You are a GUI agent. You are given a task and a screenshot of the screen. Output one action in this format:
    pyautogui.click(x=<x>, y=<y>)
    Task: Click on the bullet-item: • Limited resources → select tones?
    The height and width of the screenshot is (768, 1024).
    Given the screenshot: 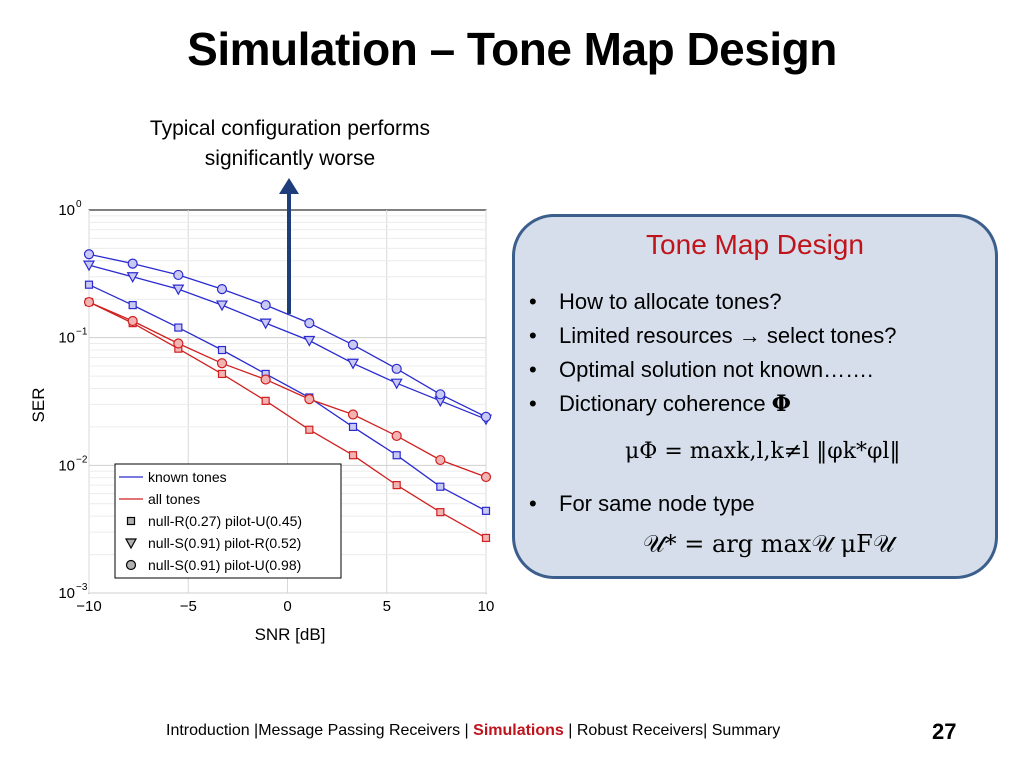 What is the action you would take?
    pyautogui.click(x=713, y=336)
    